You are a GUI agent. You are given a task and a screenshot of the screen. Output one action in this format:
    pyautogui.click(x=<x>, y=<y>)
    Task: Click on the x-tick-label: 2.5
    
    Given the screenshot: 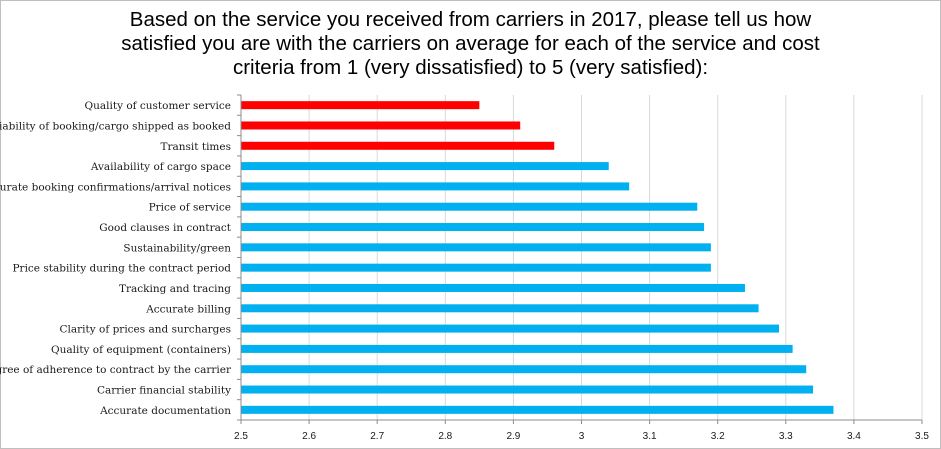 What is the action you would take?
    pyautogui.click(x=241, y=436)
    